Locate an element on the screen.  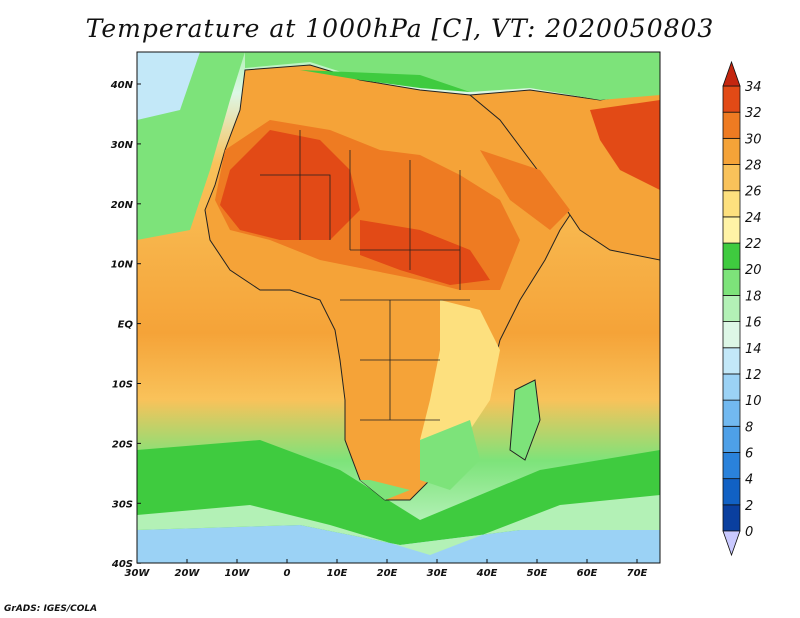
colorbar-label: 18 is located at coordinates (753, 296).